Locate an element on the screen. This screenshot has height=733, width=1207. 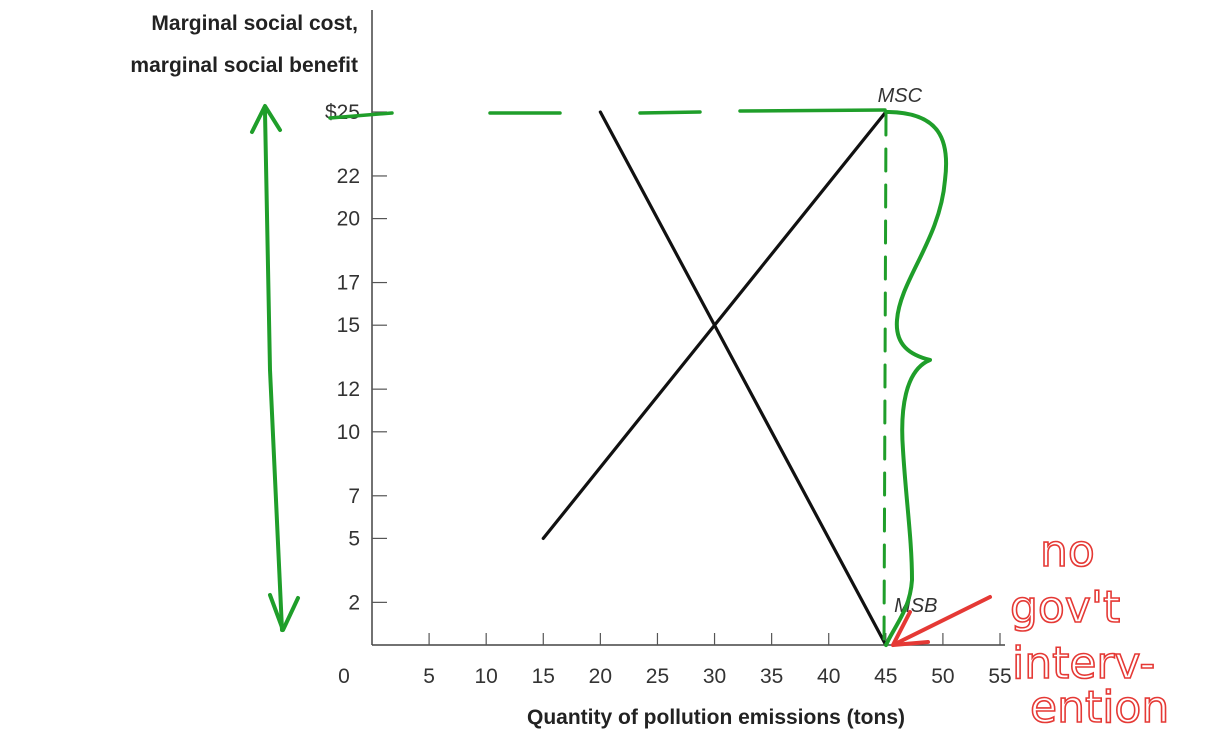
x-axis-title: Quantity of pollution emissions (tons) is located at coordinates (716, 717).